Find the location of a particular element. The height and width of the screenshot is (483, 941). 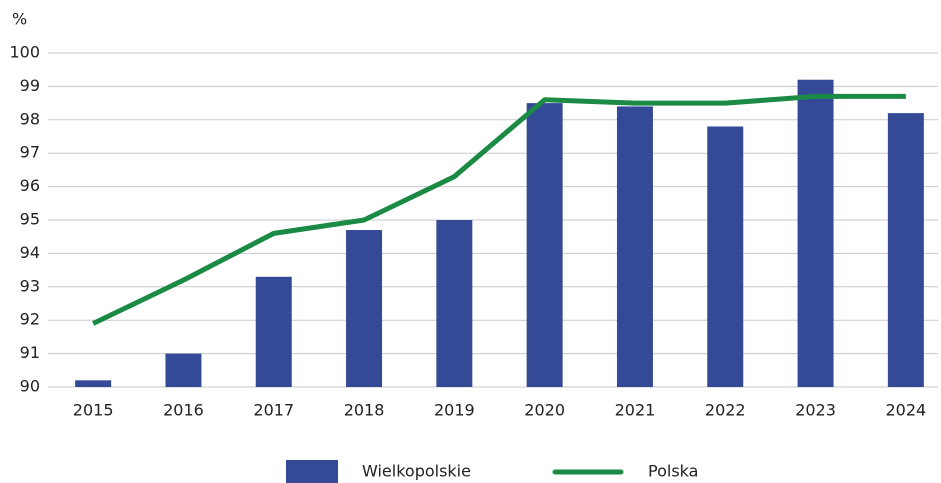

y-tick-label: 100 is located at coordinates (24, 52).